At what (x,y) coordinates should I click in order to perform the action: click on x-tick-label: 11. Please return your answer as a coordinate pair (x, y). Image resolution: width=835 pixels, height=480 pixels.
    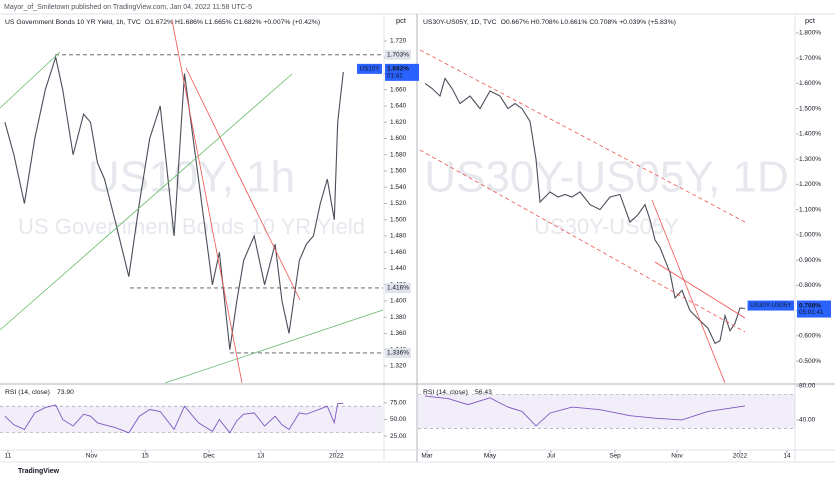
    Looking at the image, I should click on (8, 456).